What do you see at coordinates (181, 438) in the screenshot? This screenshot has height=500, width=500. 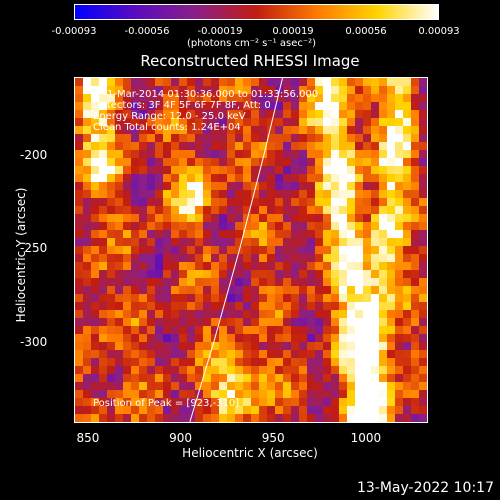 I see `x-tick-label: 900` at bounding box center [181, 438].